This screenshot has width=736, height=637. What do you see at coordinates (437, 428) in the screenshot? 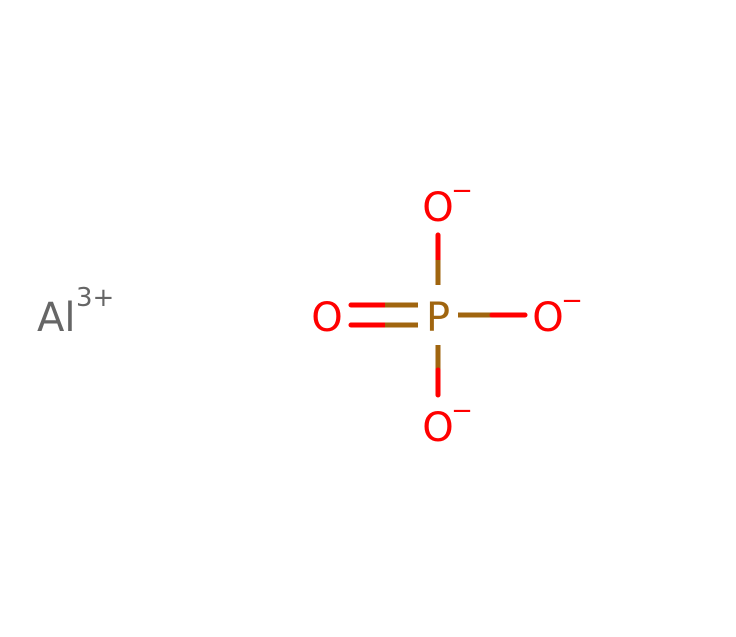
I see `atom-oxygen-bottom: O` at bounding box center [437, 428].